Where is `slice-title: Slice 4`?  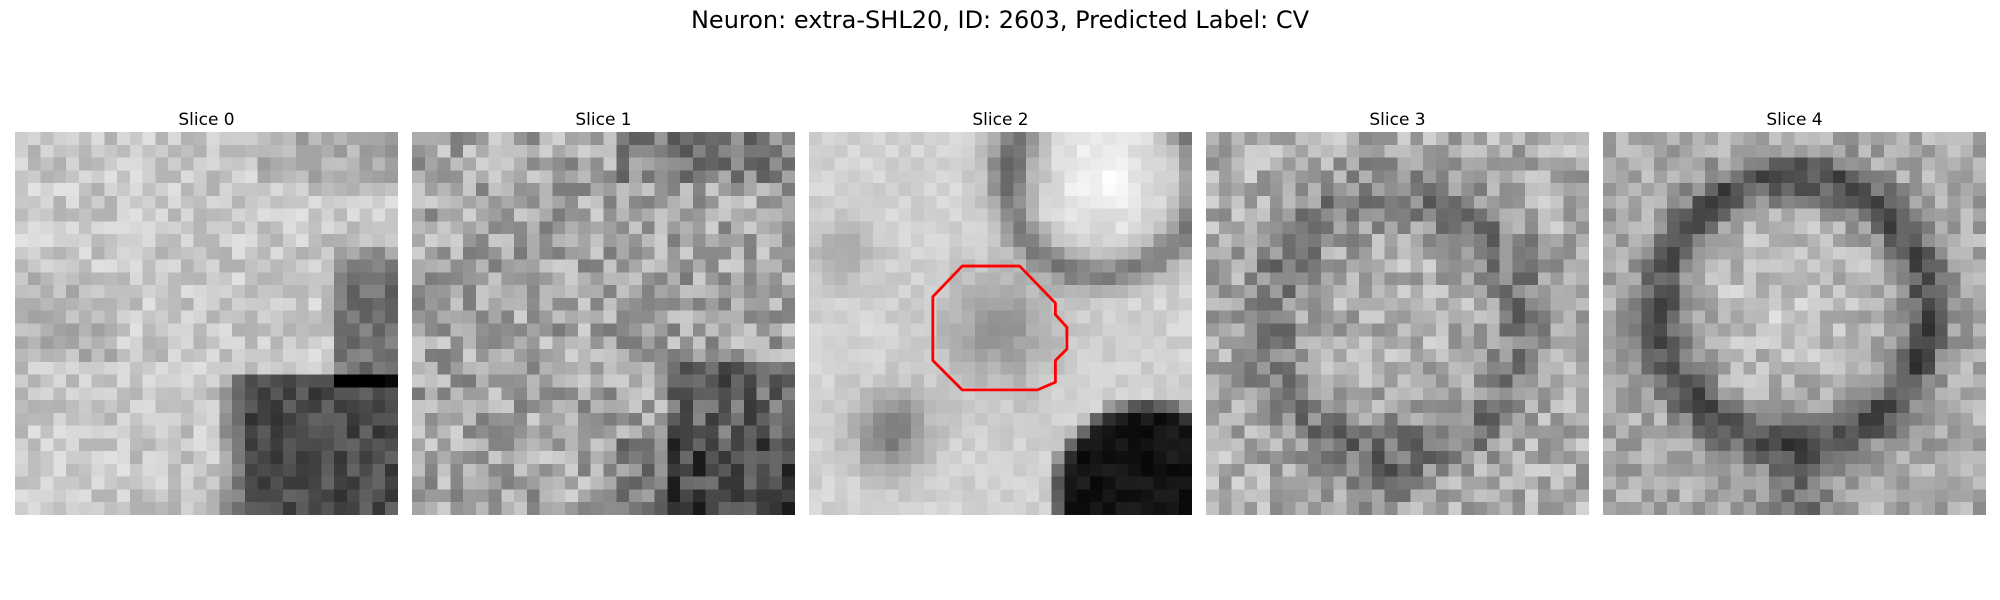
slice-title: Slice 4 is located at coordinates (1794, 120).